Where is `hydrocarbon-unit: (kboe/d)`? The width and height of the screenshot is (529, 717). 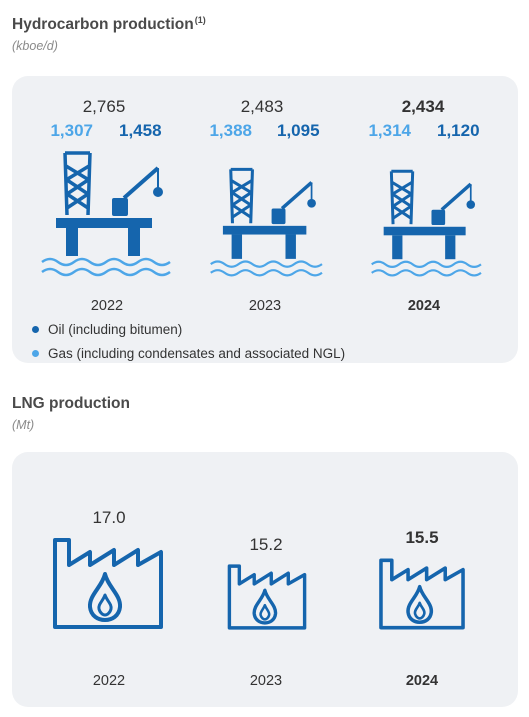 hydrocarbon-unit: (kboe/d) is located at coordinates (35, 46).